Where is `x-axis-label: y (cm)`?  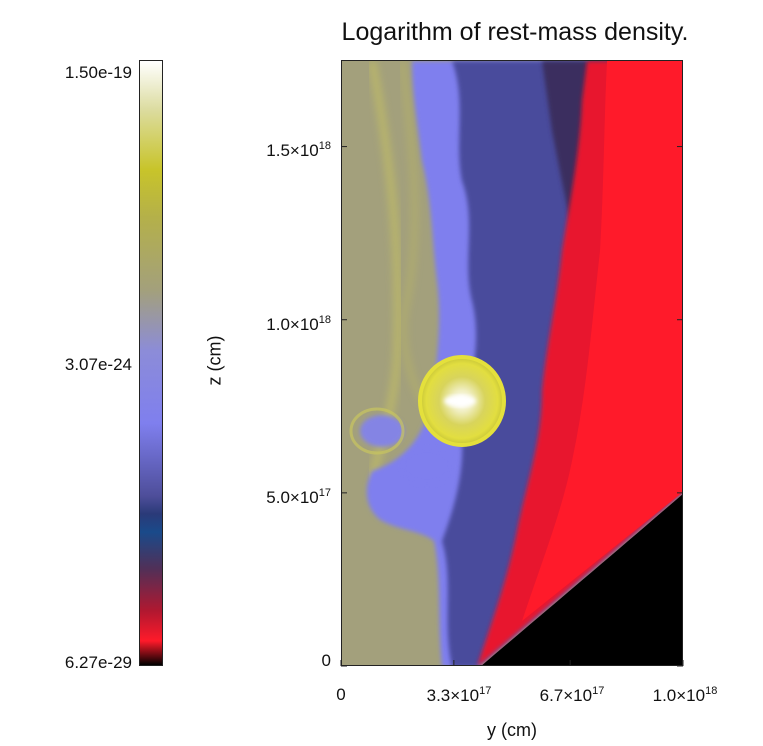 x-axis-label: y (cm) is located at coordinates (512, 730).